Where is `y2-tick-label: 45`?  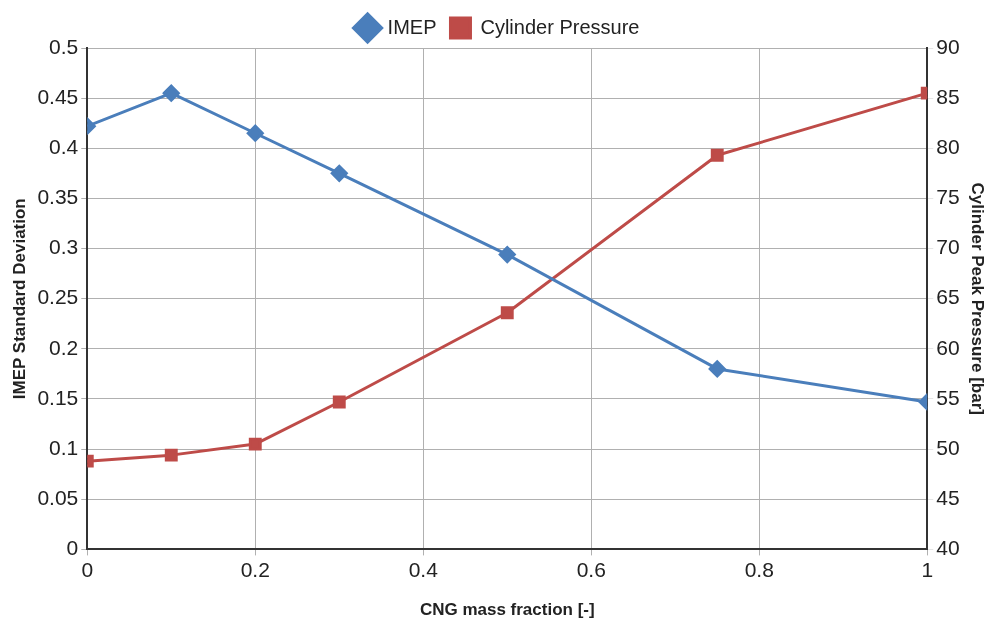 y2-tick-label: 45 is located at coordinates (948, 498).